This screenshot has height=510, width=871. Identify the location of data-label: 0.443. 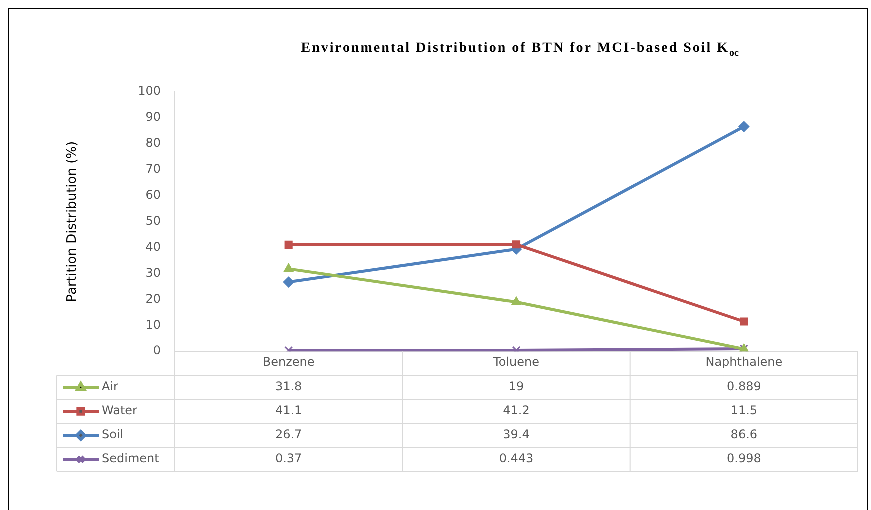
(516, 459).